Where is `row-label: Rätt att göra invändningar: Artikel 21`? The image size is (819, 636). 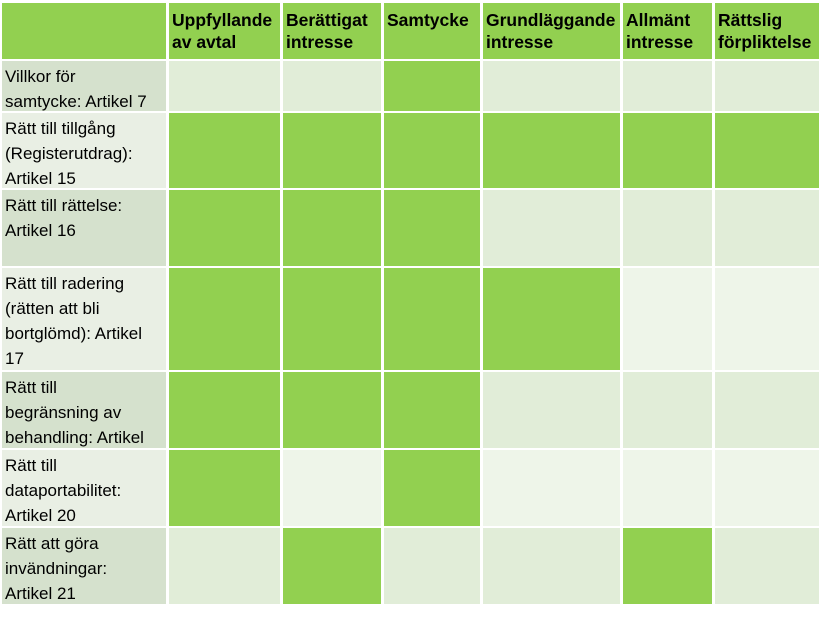 row-label: Rätt att göra invändningar: Artikel 21 is located at coordinates (84, 566).